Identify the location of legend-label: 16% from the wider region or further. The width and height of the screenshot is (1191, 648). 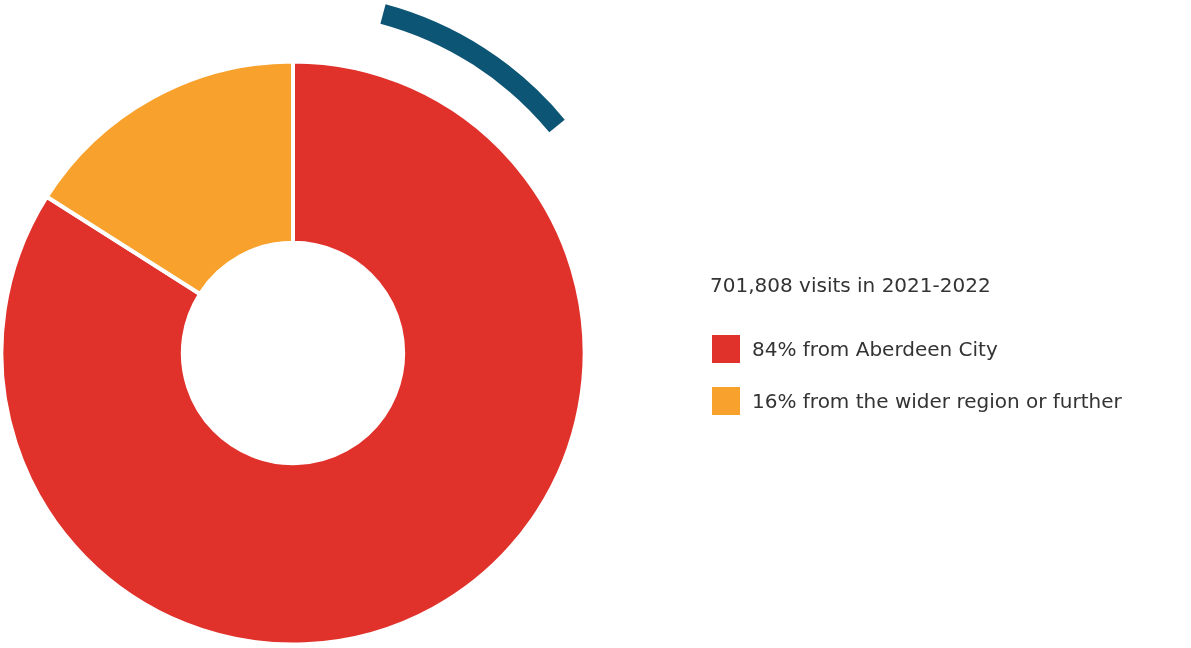
(937, 401).